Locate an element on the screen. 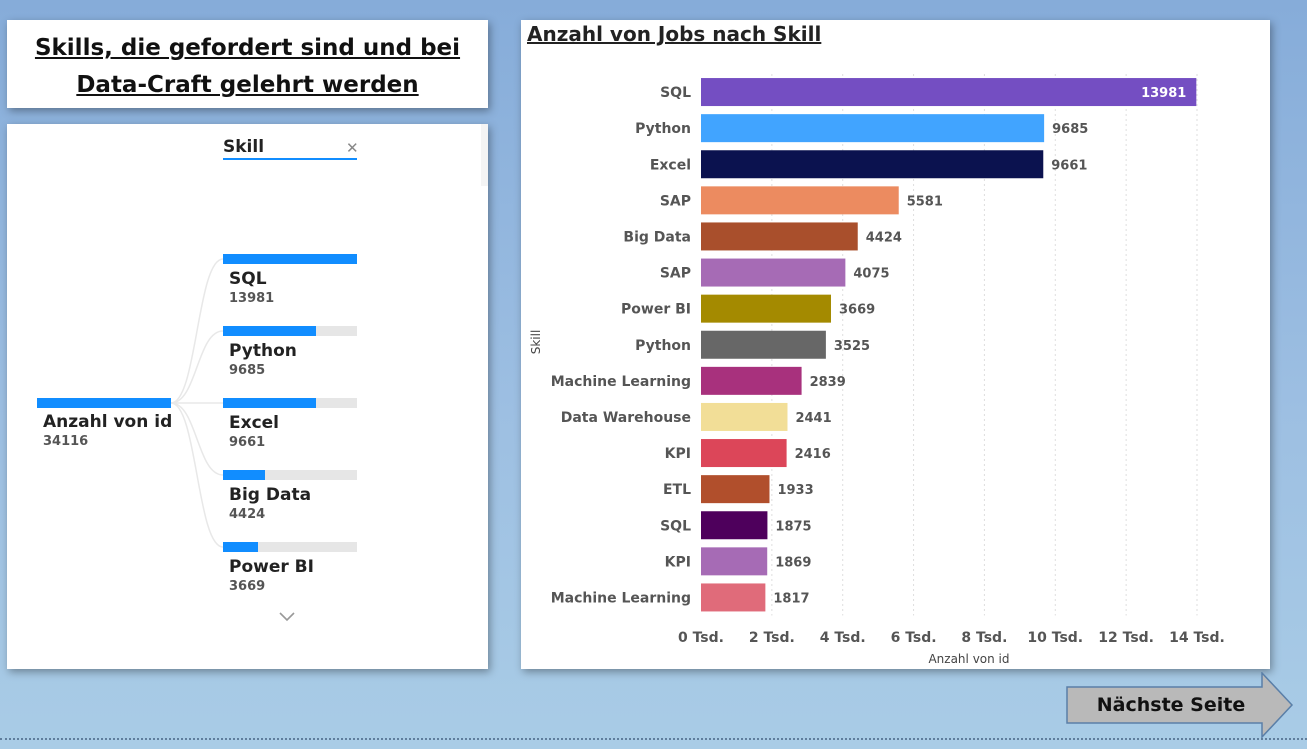  bottom-divider is located at coordinates (653, 739).